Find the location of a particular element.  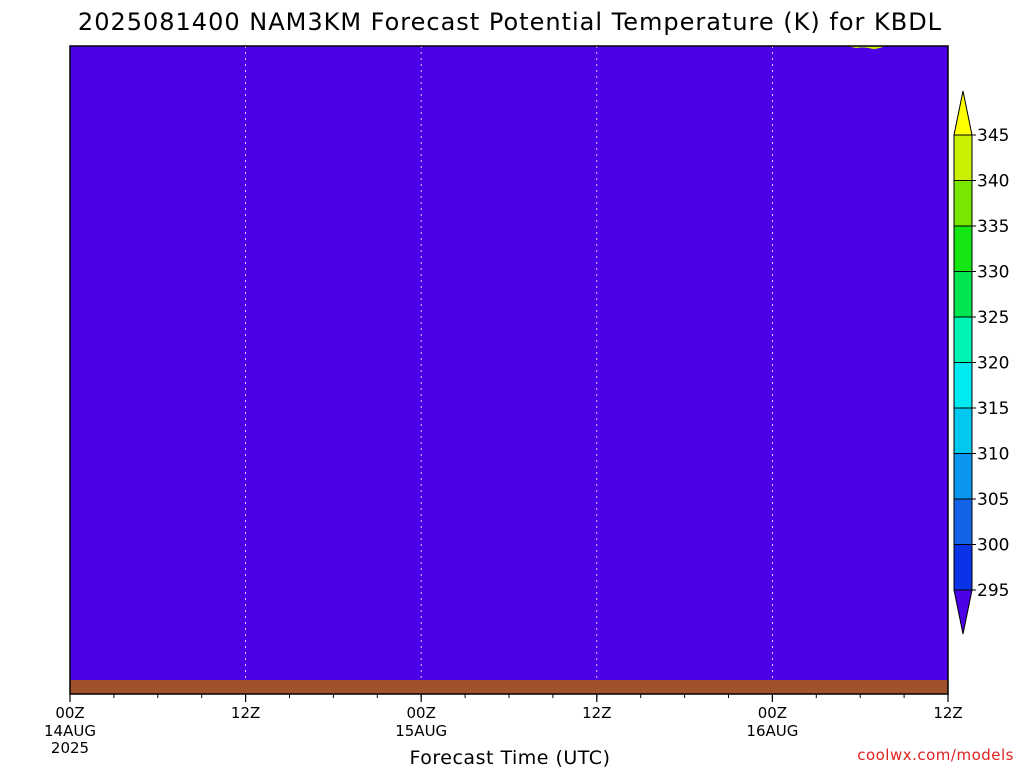

colorbar-label: 300 is located at coordinates (993, 546).